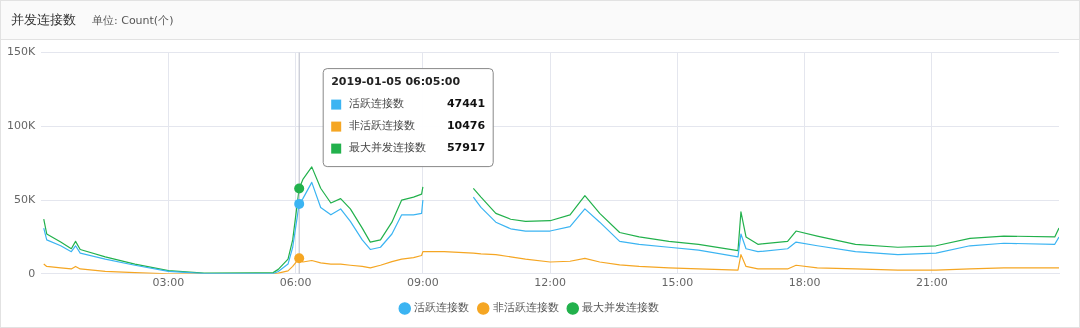 This screenshot has width=1080, height=328. I want to click on legend-label: 活跃连接数, so click(442, 308).